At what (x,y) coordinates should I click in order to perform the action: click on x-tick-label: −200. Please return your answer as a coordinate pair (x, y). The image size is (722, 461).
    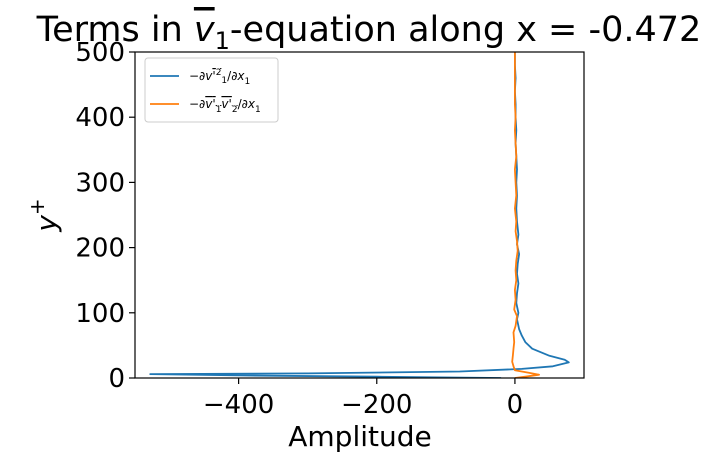
    Looking at the image, I should click on (376, 405).